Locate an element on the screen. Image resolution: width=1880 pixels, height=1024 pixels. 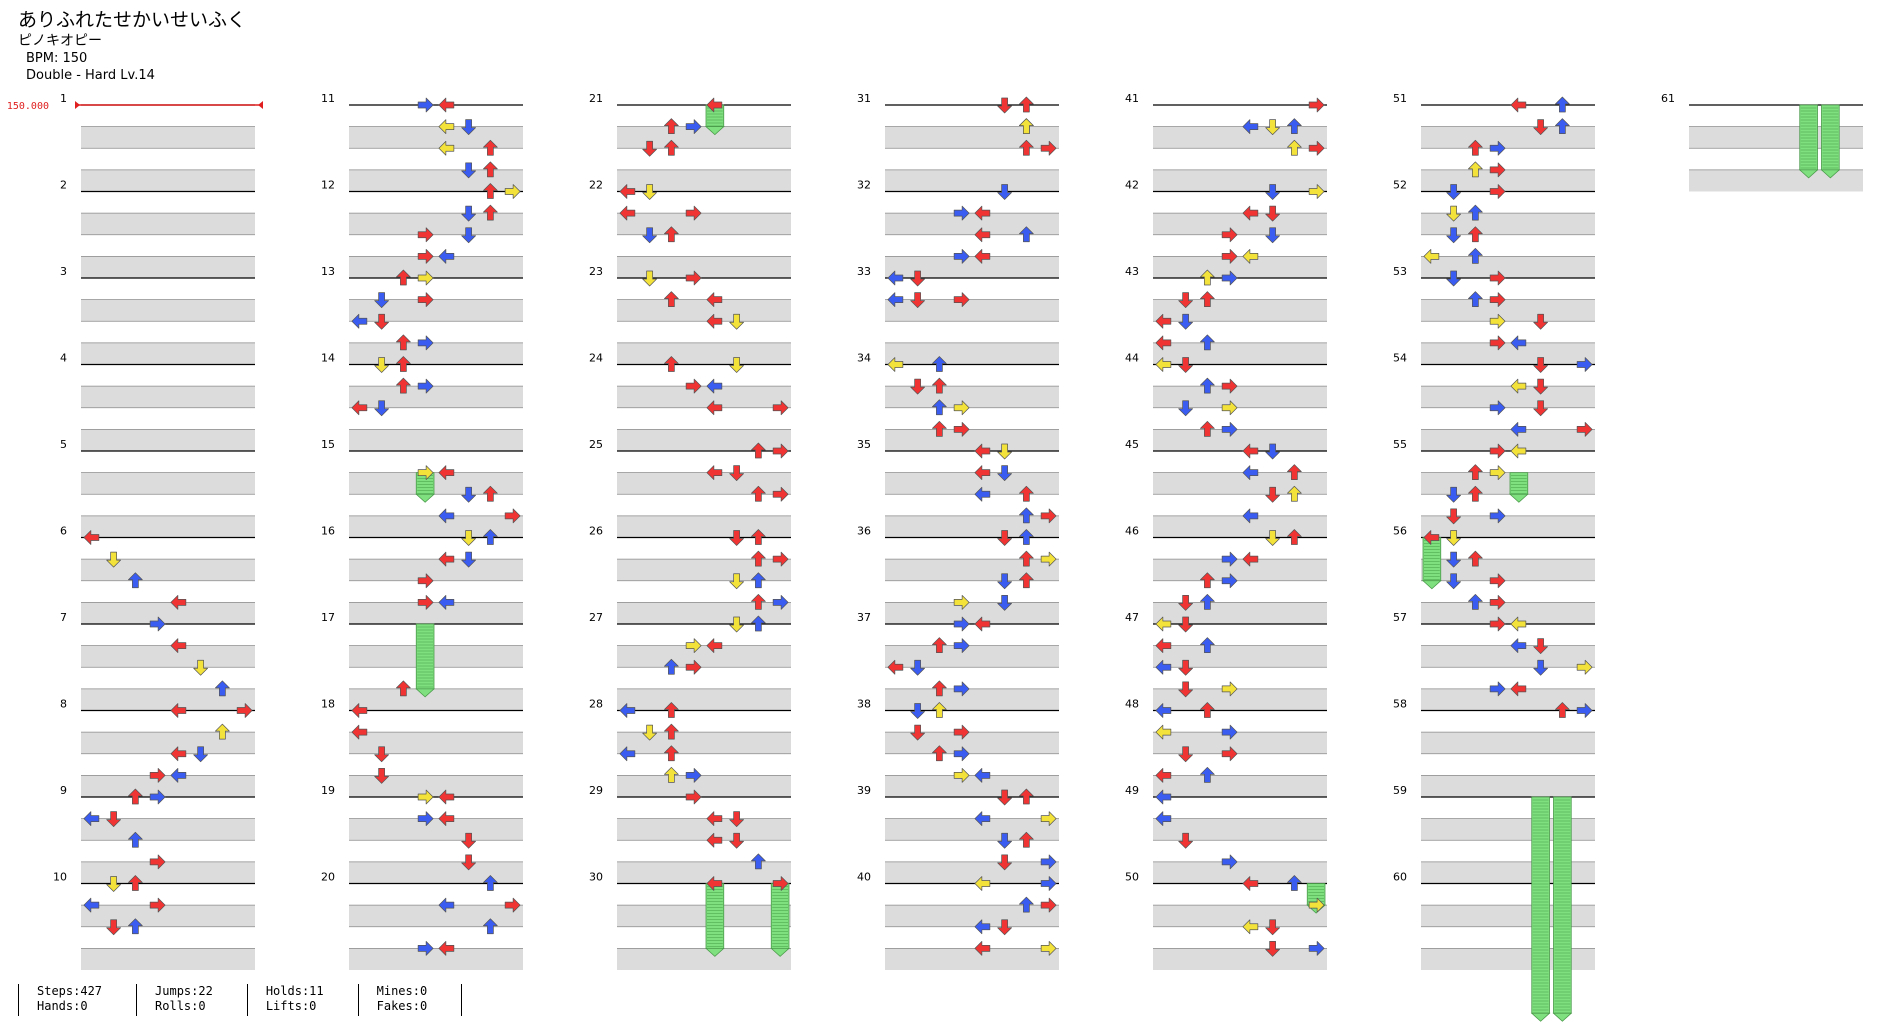
measure-number: 55 is located at coordinates (1400, 444).